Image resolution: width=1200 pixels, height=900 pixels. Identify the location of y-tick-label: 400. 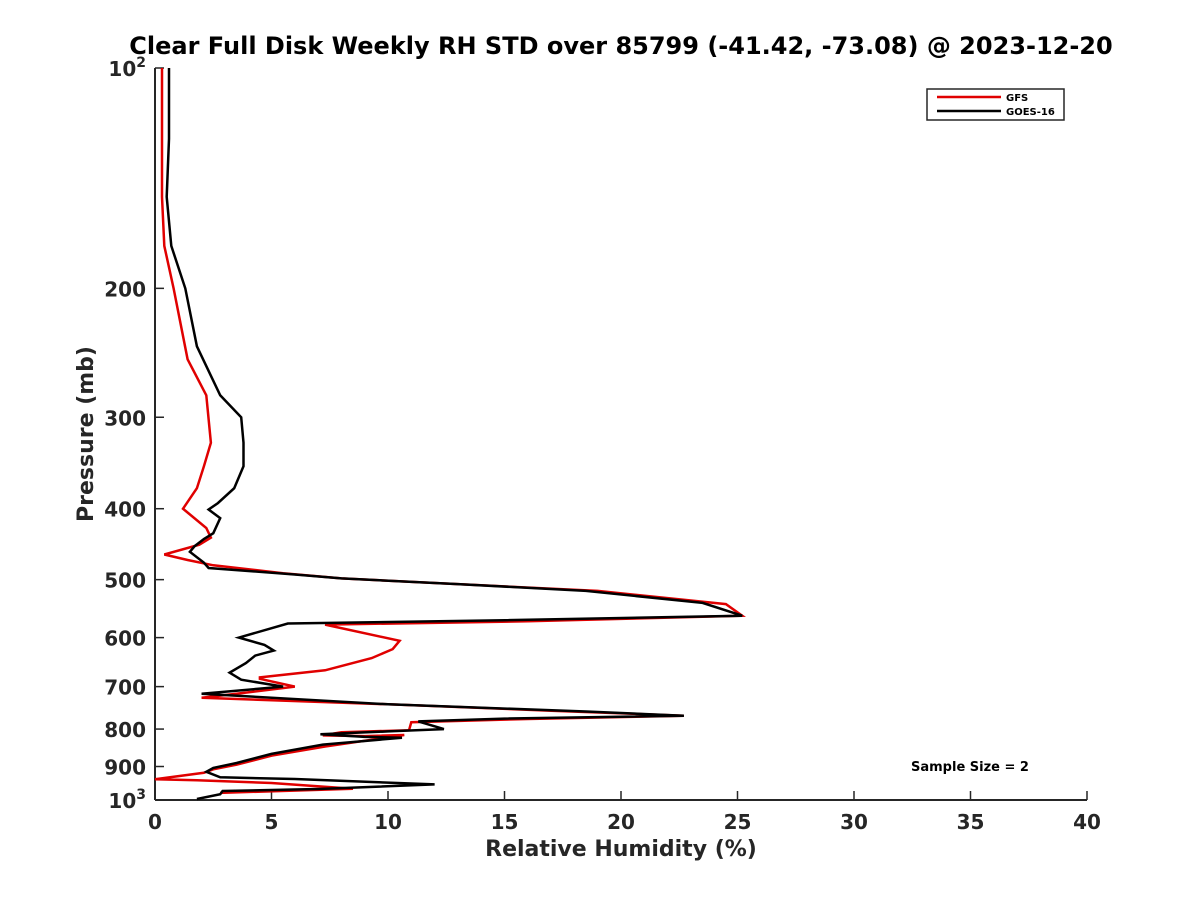
(125, 510).